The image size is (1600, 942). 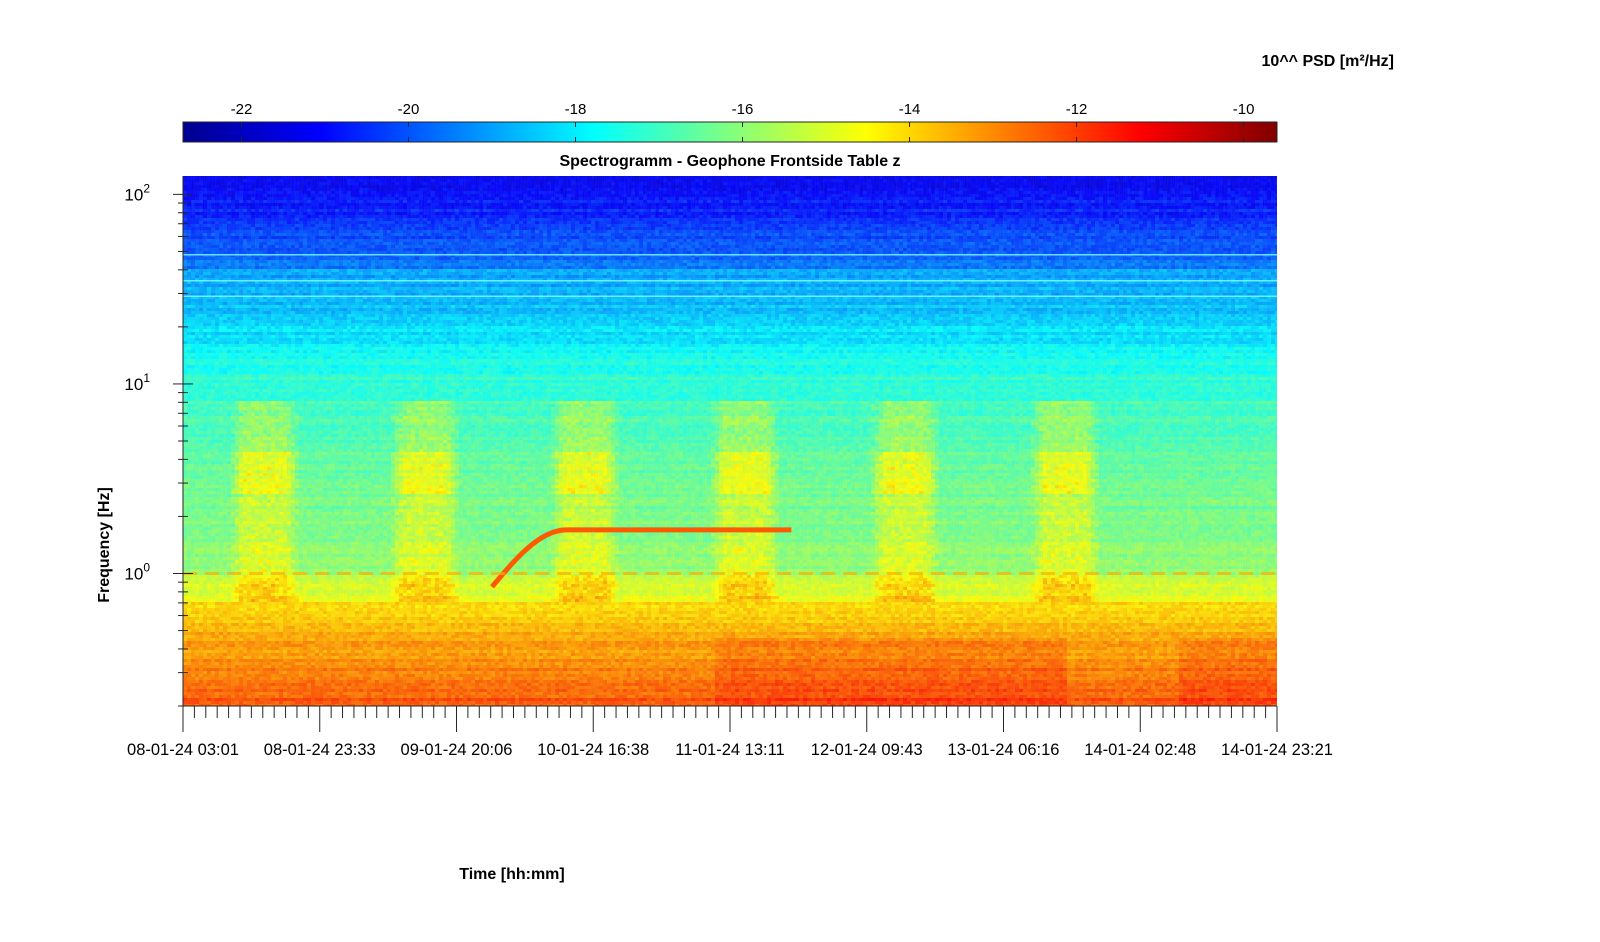 What do you see at coordinates (511, 874) in the screenshot?
I see `x-axis-label: Time [hh:mm]` at bounding box center [511, 874].